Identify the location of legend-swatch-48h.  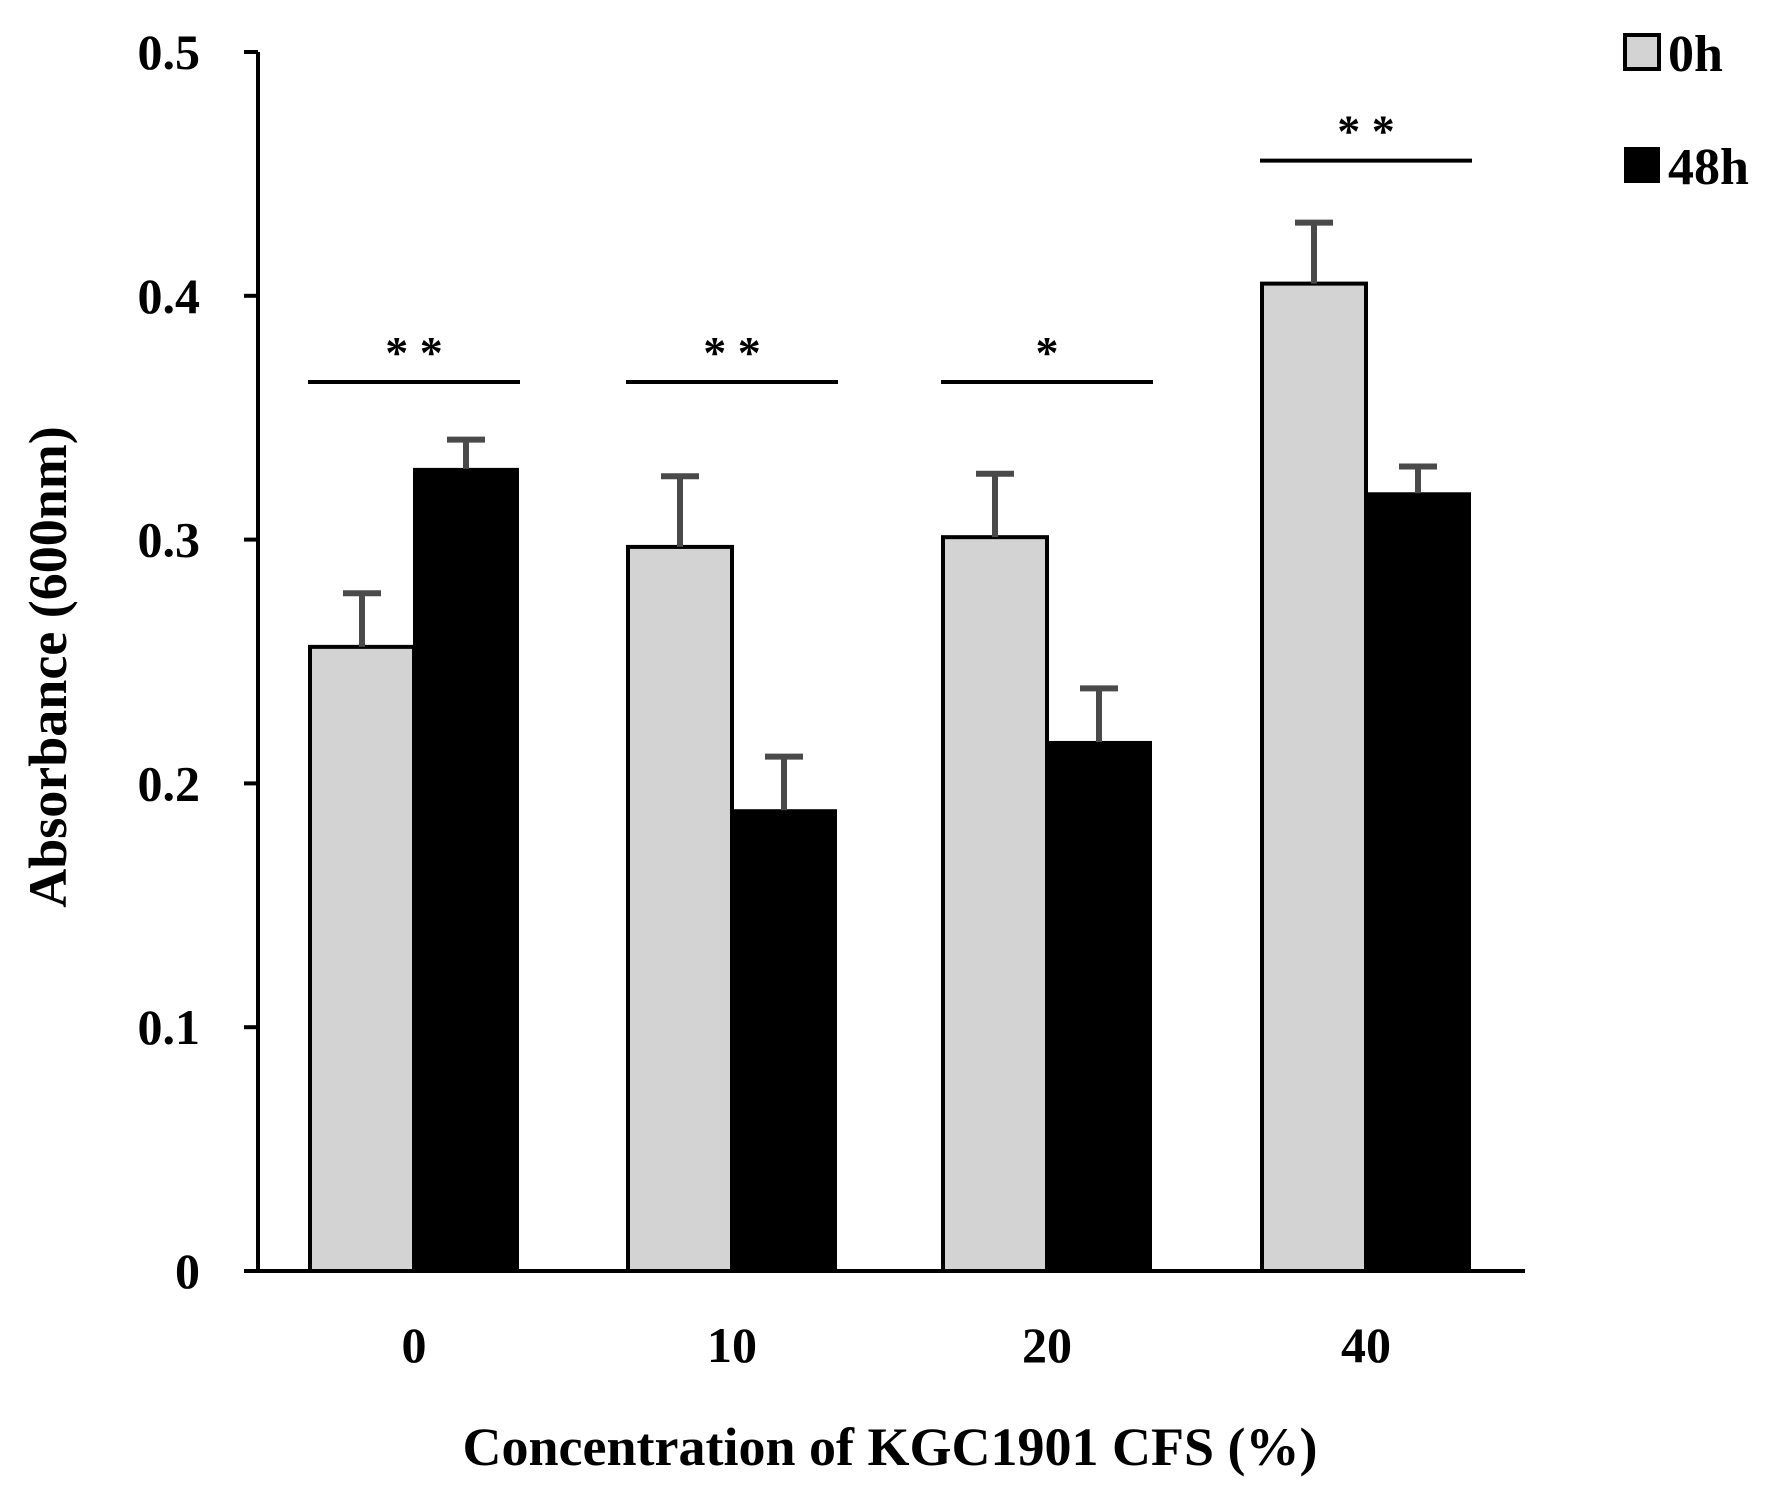
(1642, 165).